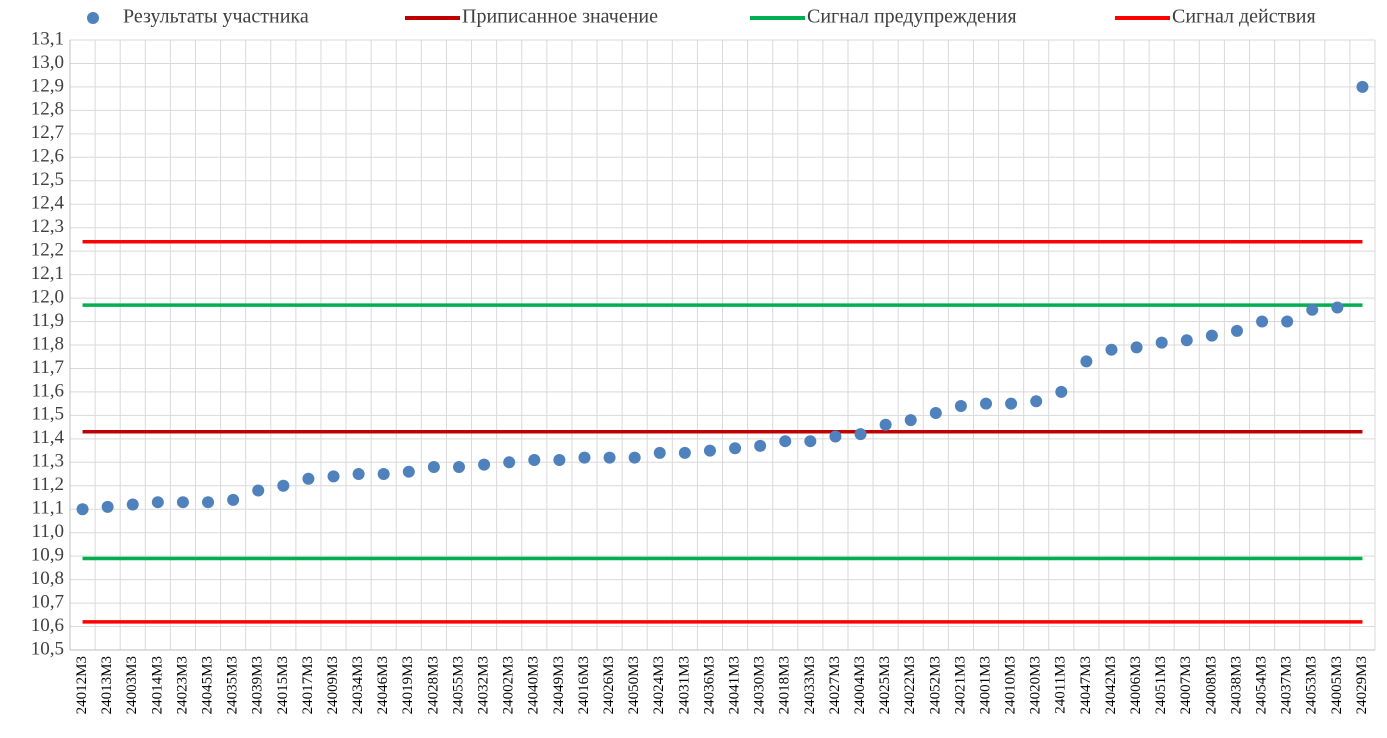  What do you see at coordinates (333, 685) in the screenshot?
I see `x-tick-label: 24009М3` at bounding box center [333, 685].